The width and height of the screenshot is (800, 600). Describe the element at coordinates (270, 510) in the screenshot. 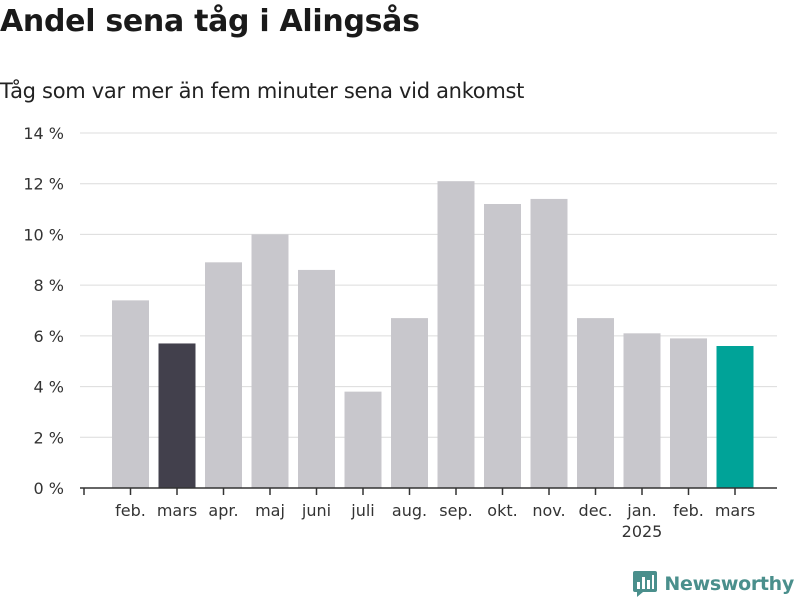

I see `x-tick-label: maj` at that location.